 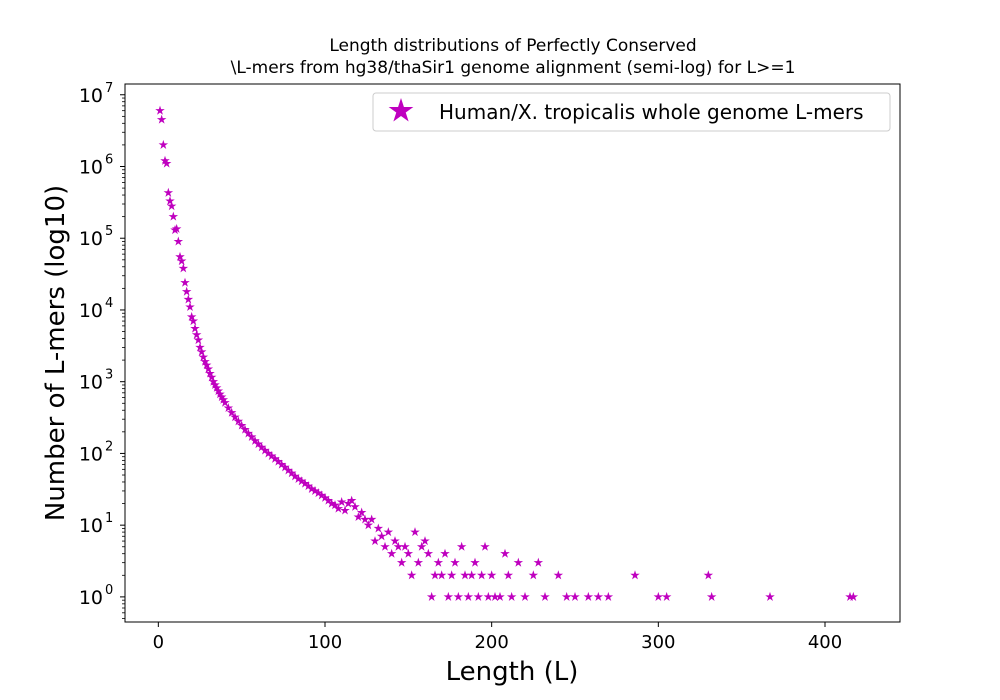 What do you see at coordinates (651, 112) in the screenshot?
I see `legend-label: Human/X. tropicalis whole genome L-mers` at bounding box center [651, 112].